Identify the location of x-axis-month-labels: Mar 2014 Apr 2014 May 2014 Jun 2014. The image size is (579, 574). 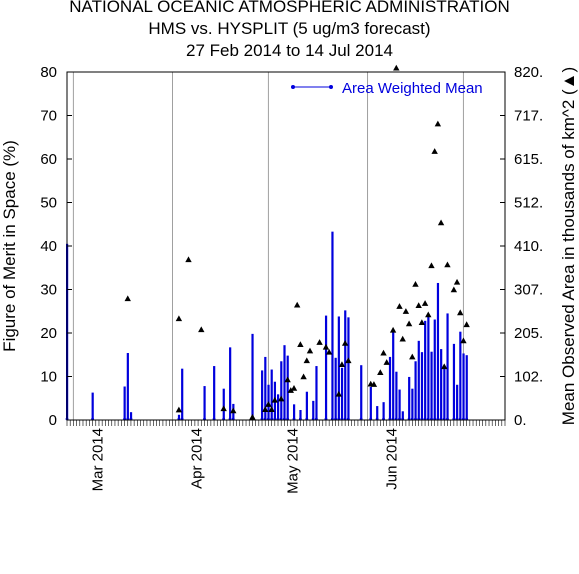
(244, 461).